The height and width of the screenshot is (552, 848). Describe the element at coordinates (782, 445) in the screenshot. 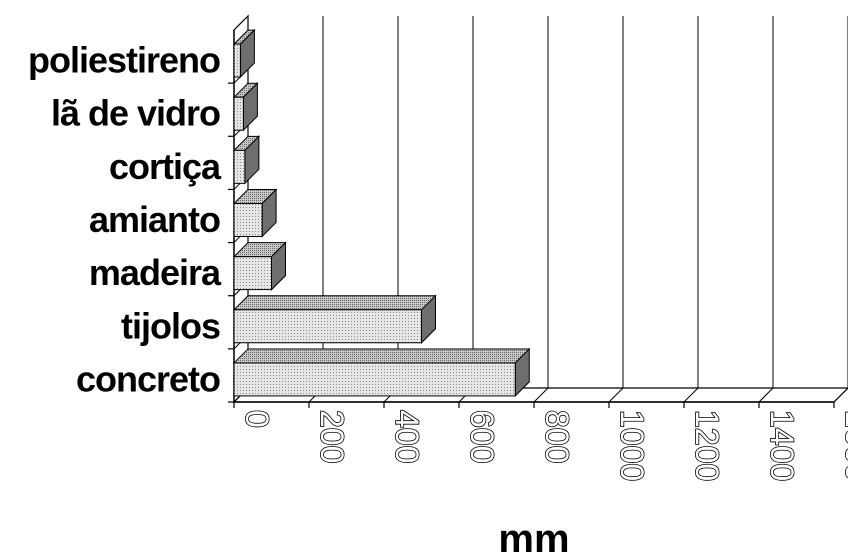

I see `x-tick-label: 1400` at that location.